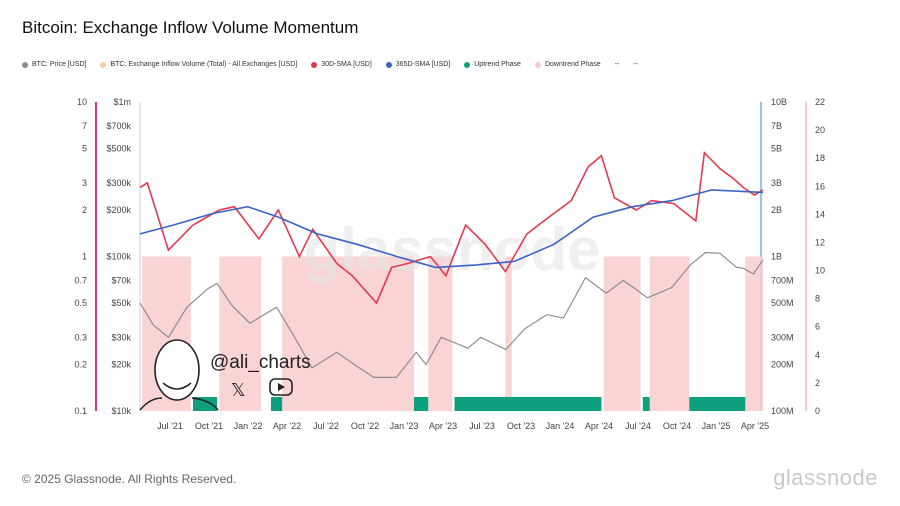  Describe the element at coordinates (238, 390) in the screenshot. I see `x-icon: 𝕏` at that location.